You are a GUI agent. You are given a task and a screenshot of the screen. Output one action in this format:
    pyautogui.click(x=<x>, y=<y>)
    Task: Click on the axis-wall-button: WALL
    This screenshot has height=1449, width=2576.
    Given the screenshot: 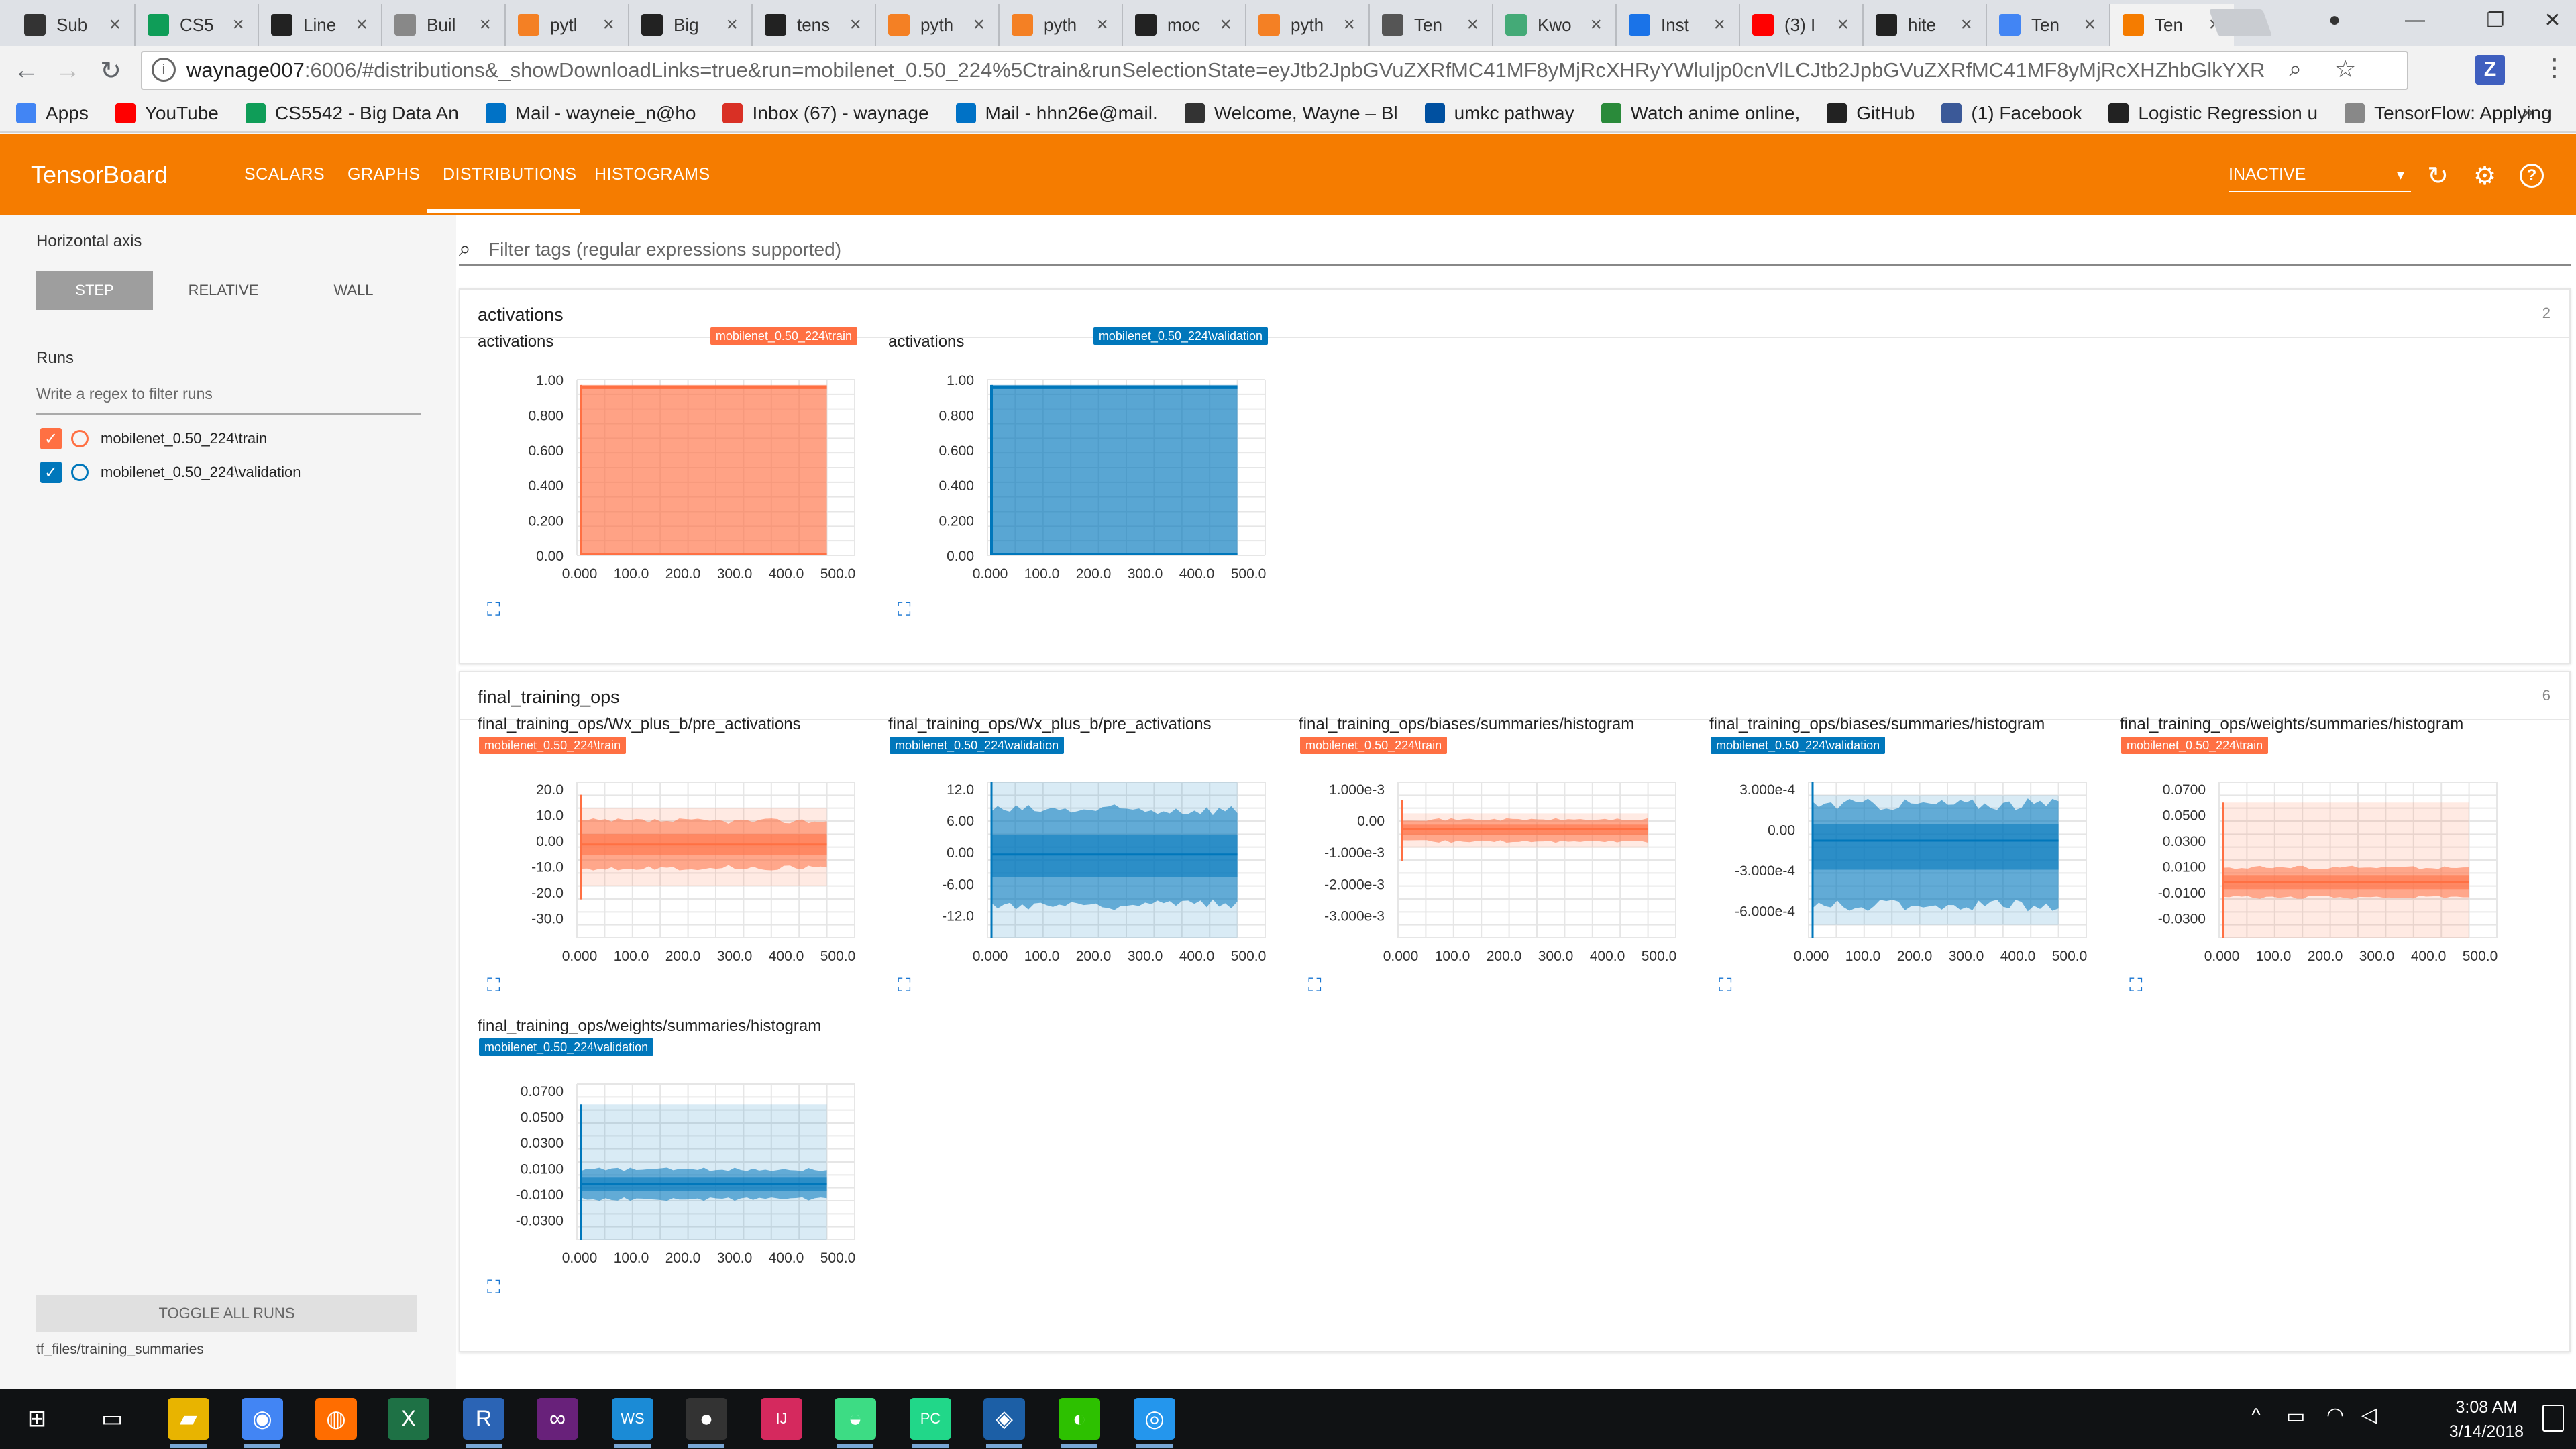 What is the action you would take?
    pyautogui.click(x=353, y=290)
    